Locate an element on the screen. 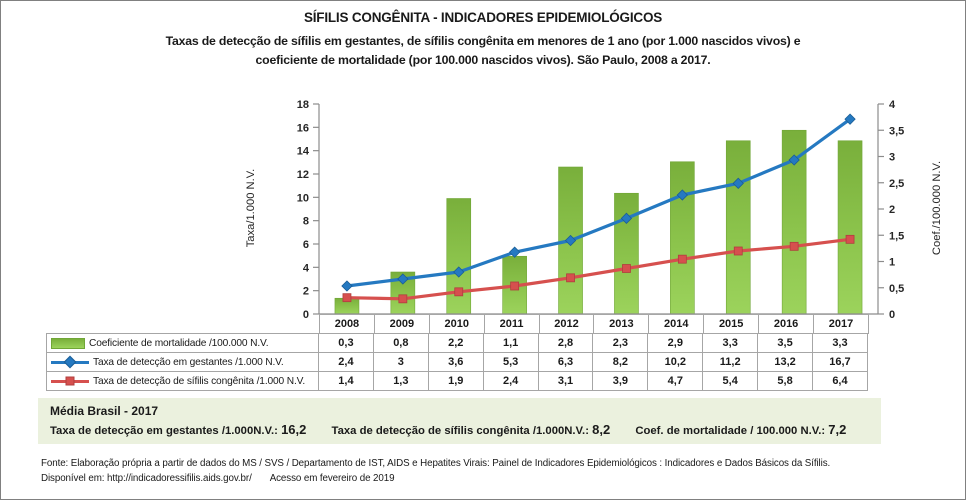 This screenshot has width=966, height=500. left-axis-tick-label: 16 is located at coordinates (303, 128).